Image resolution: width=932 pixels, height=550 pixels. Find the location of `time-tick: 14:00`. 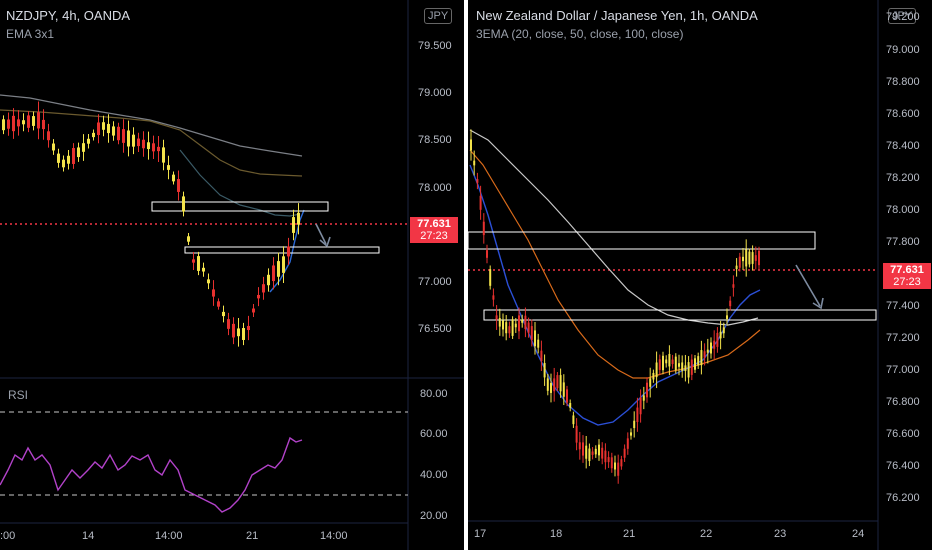

time-tick: 14:00 is located at coordinates (334, 536).